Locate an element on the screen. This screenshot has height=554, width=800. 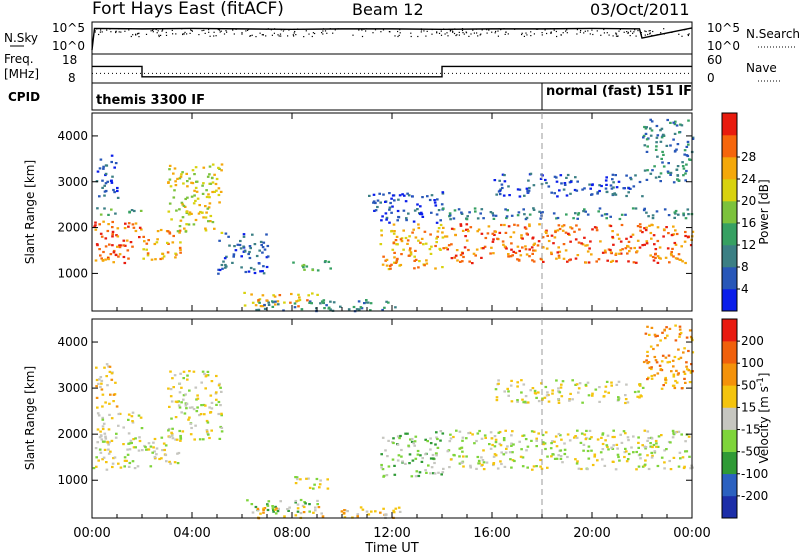
colorbar-tick-label: 50 is located at coordinates (748, 385).